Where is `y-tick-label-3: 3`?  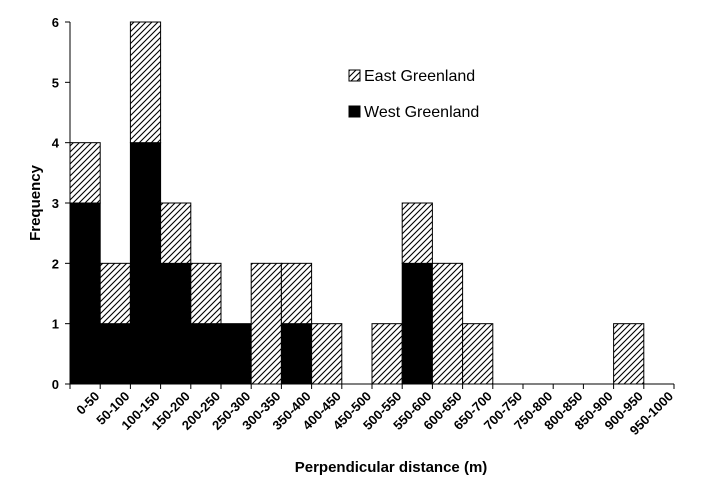 y-tick-label-3: 3 is located at coordinates (55, 203).